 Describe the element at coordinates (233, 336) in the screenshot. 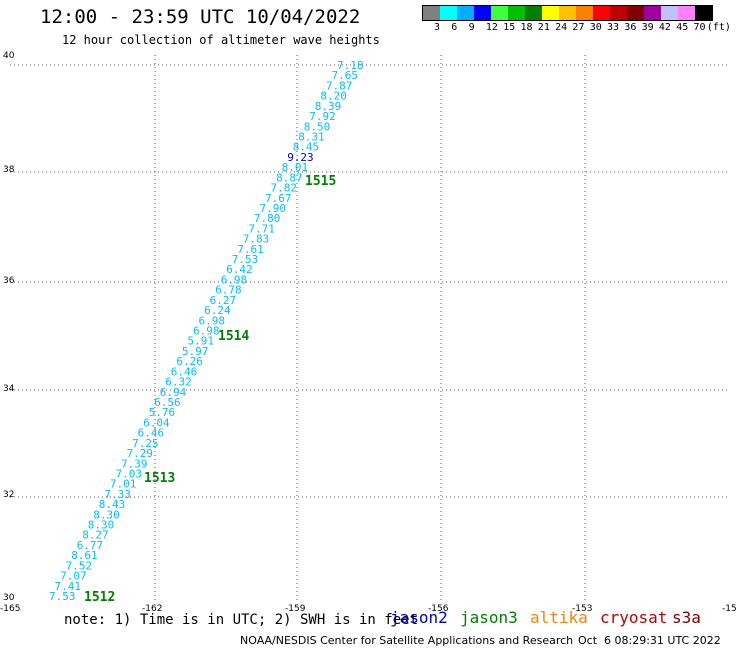

I see `track-time-label: 1514` at that location.